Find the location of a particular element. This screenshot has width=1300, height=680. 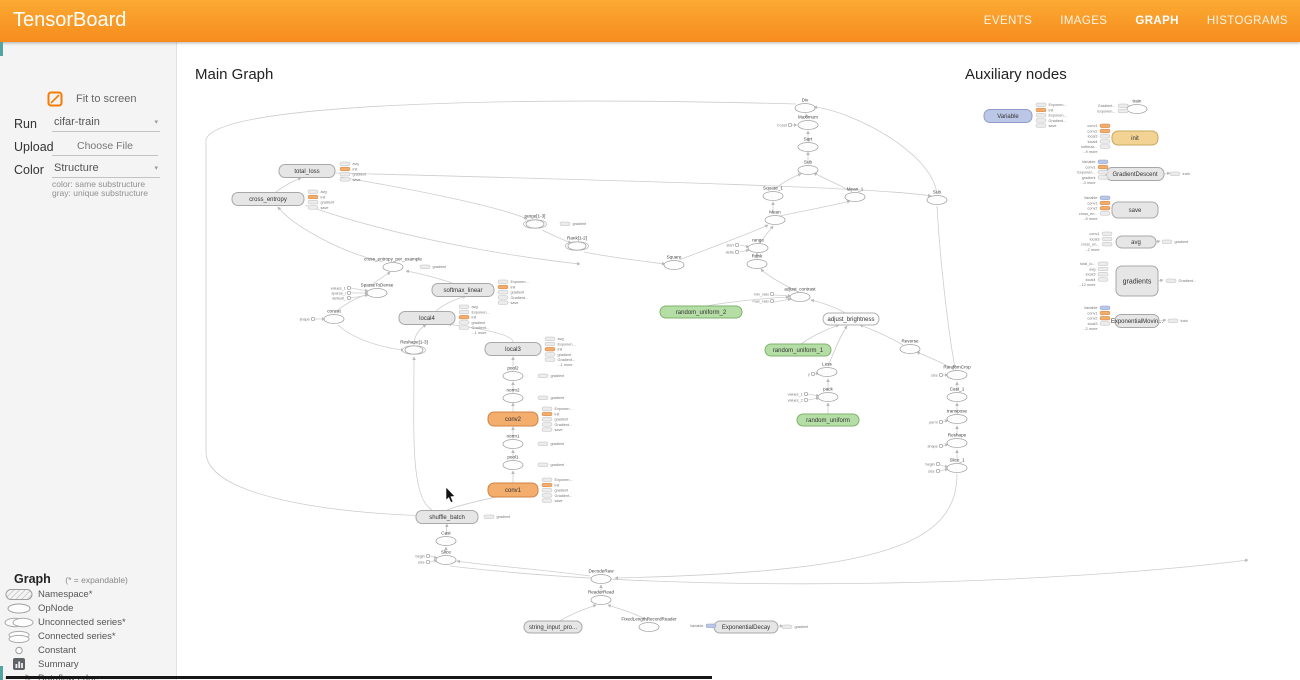

node-cross-entropy: cross_entropy is located at coordinates (268, 199).